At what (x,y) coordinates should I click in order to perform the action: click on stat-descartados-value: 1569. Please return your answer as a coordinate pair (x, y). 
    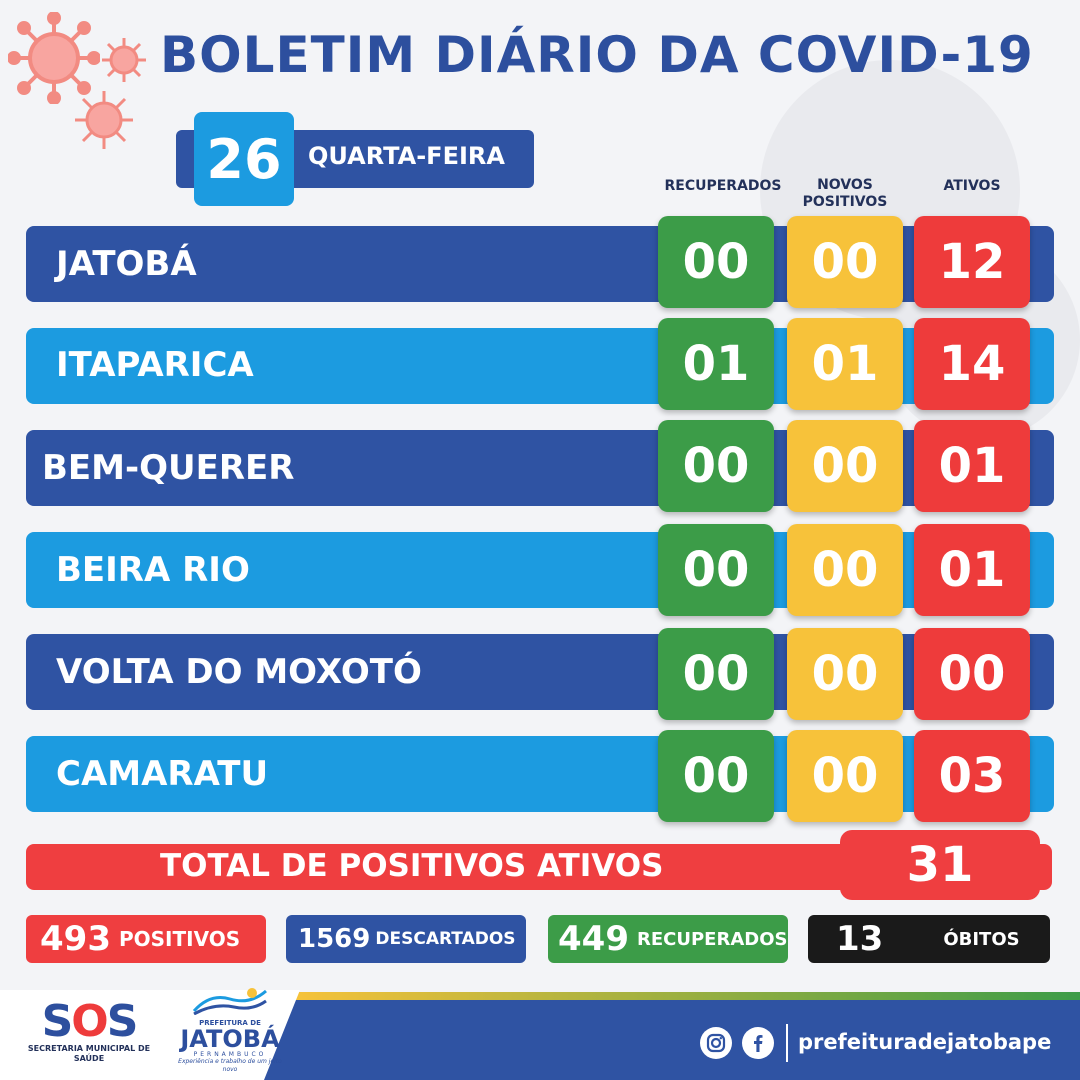
    Looking at the image, I should click on (334, 939).